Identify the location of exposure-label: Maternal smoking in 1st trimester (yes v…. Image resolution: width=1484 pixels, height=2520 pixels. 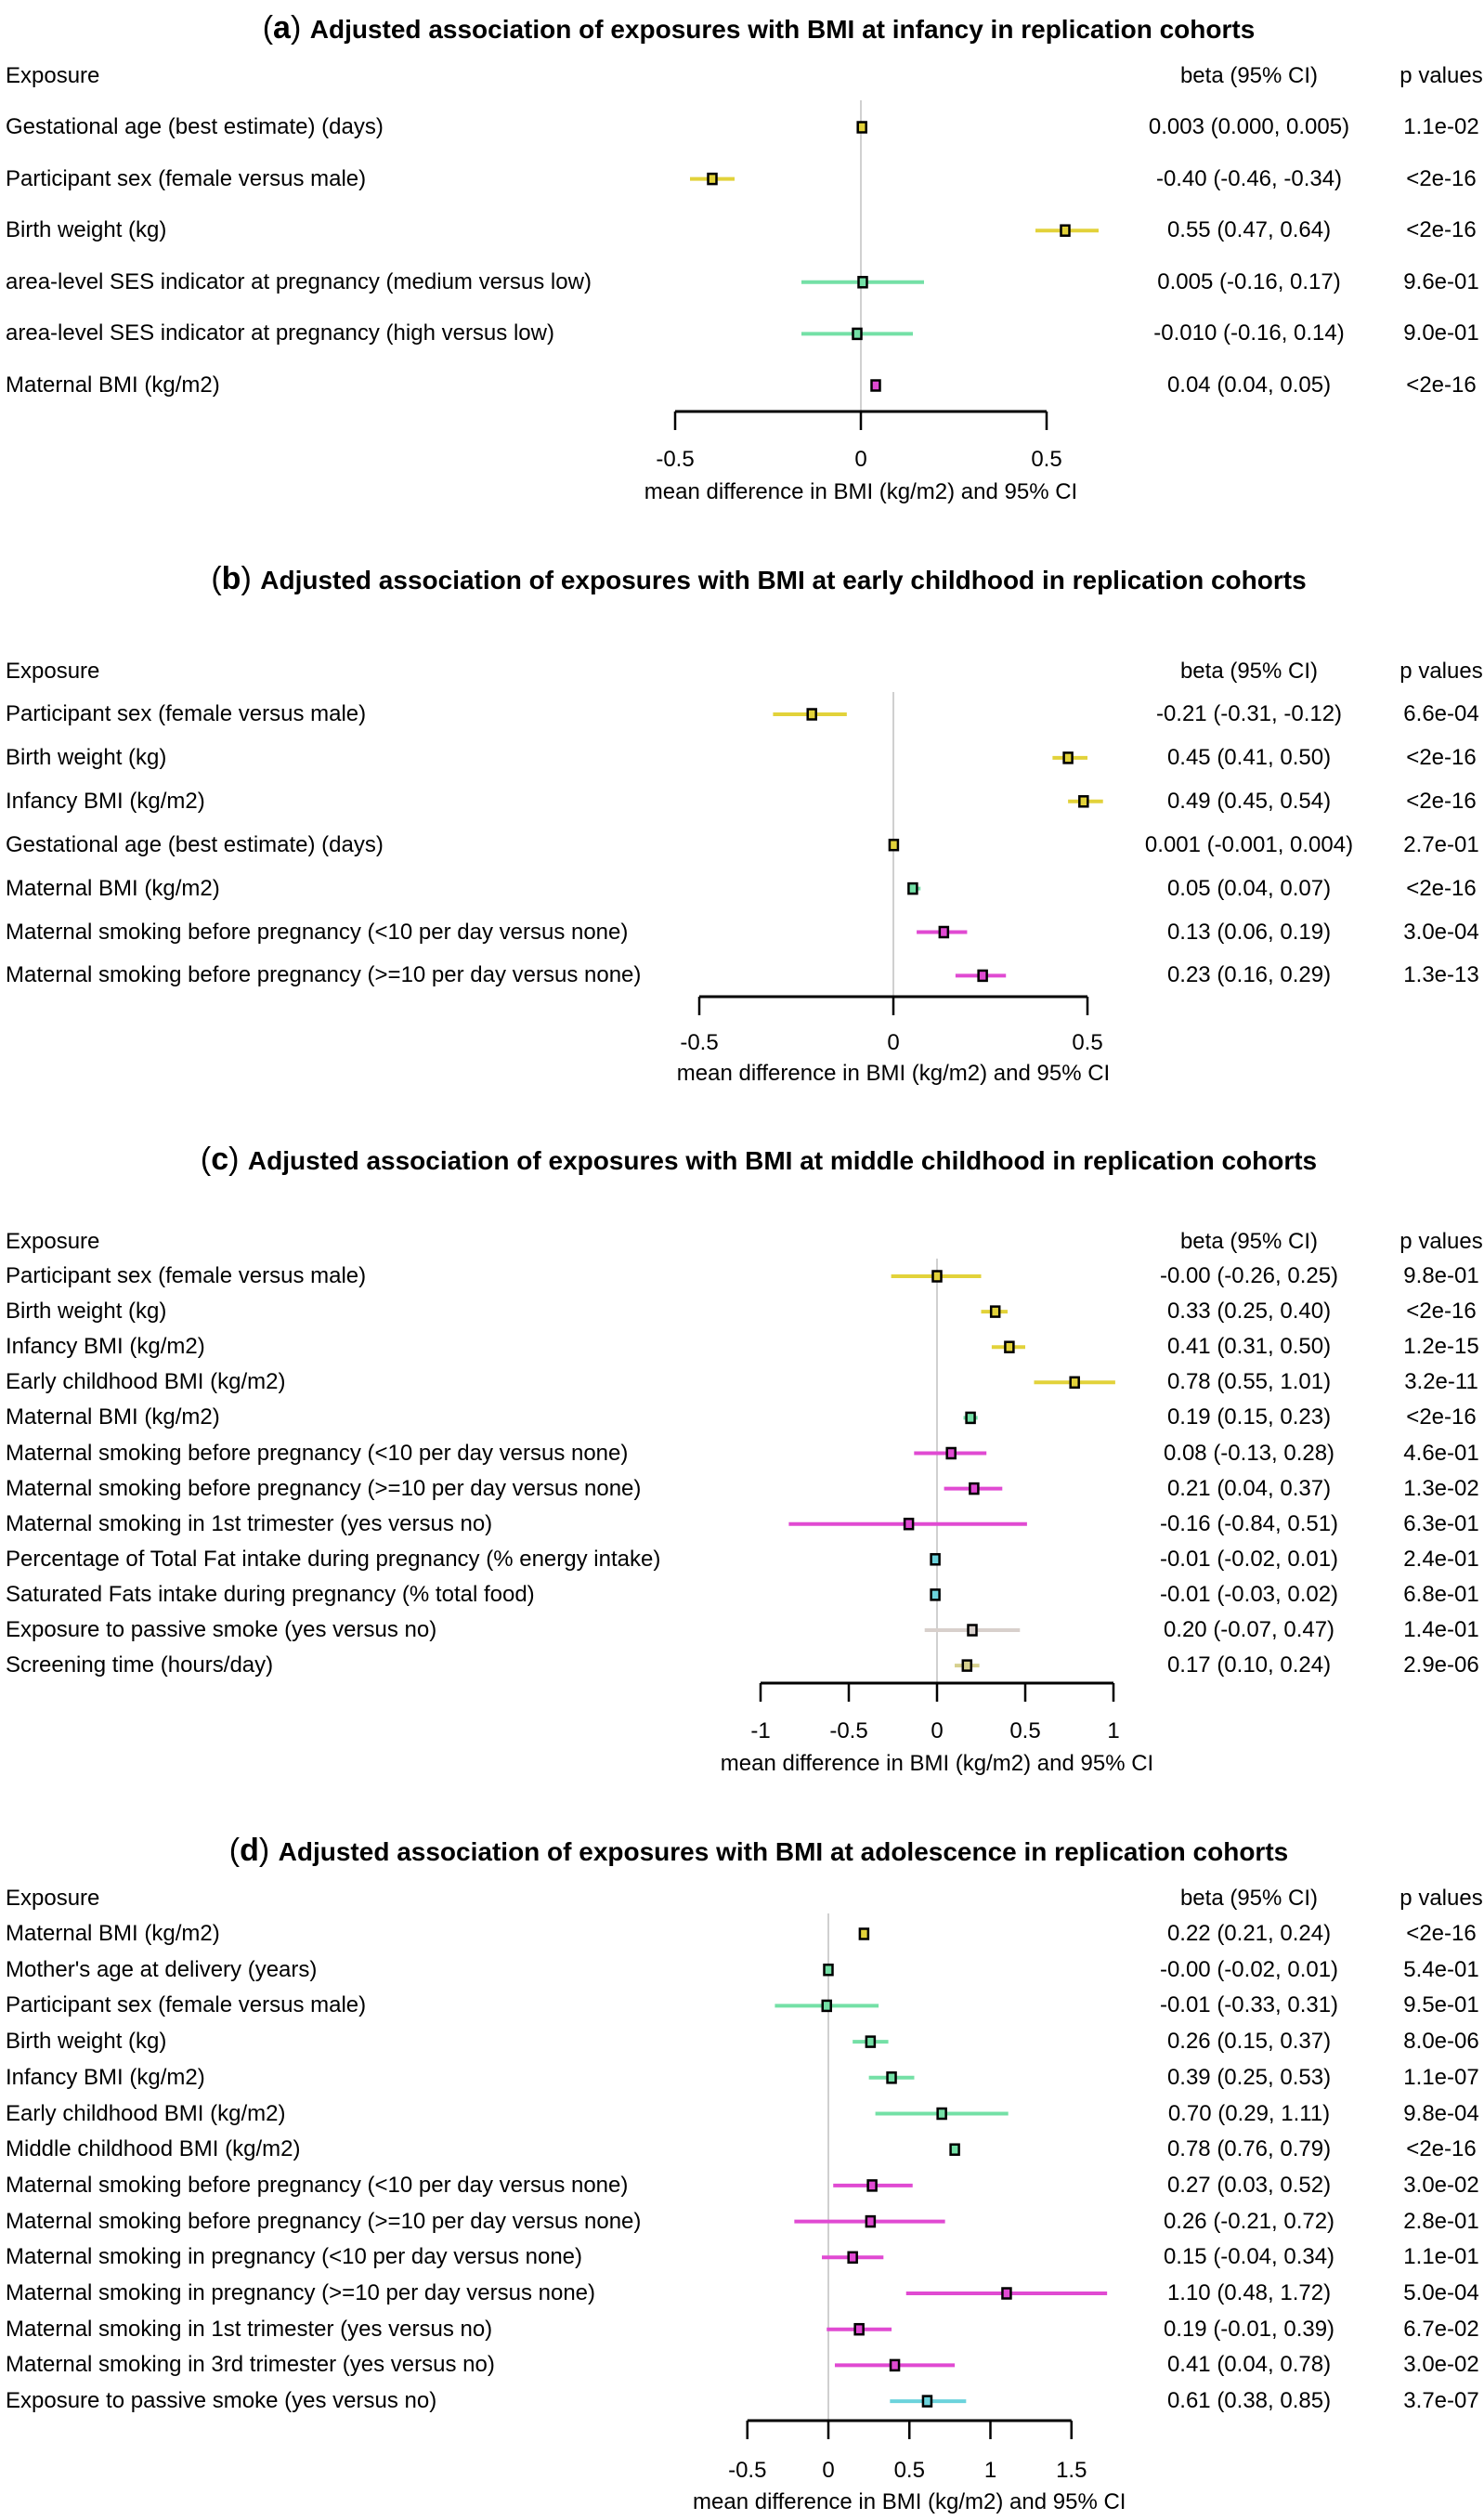
(249, 2329).